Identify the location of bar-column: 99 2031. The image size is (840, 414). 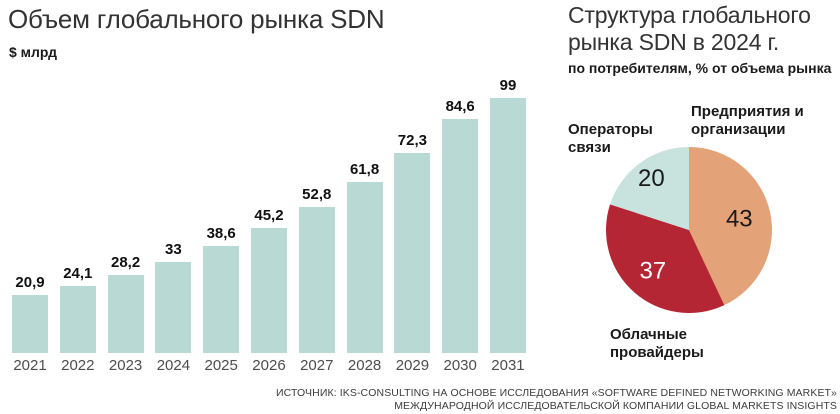
(507, 225).